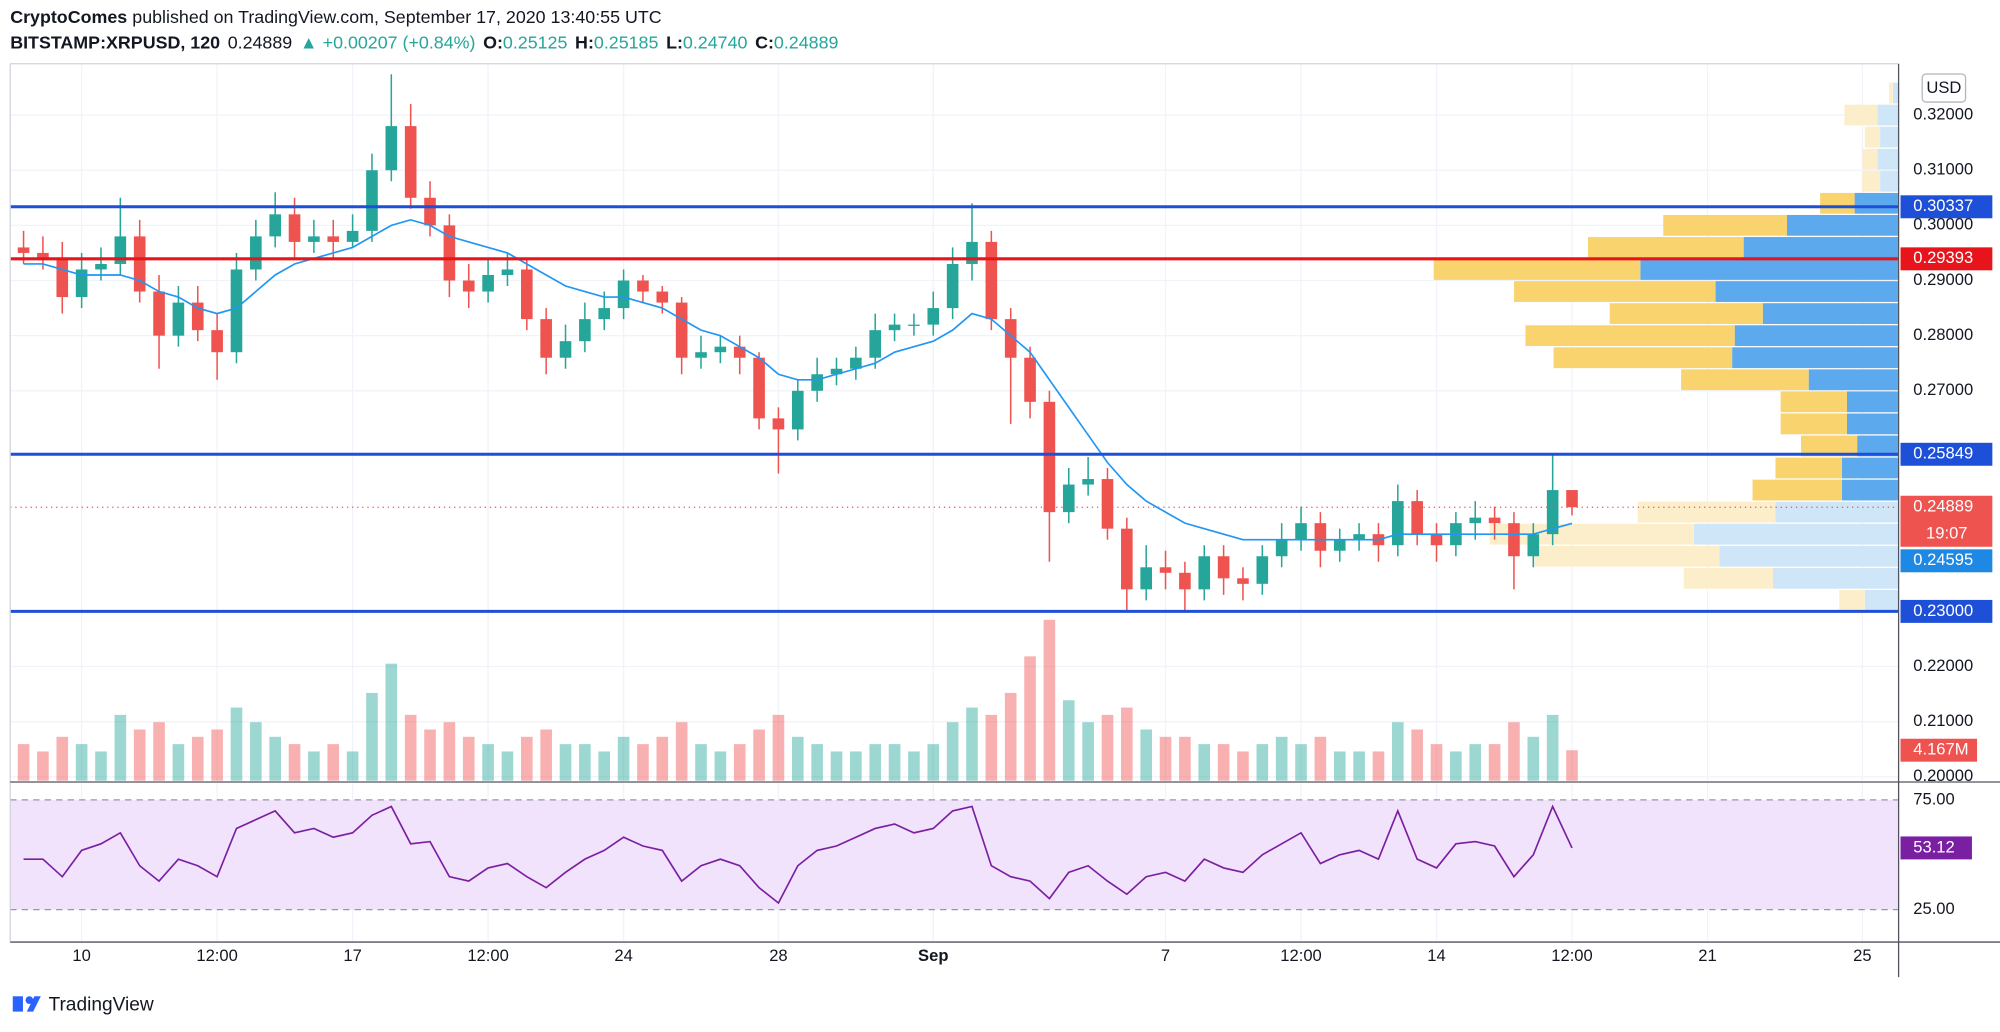  Describe the element at coordinates (1665, 346) in the screenshot. I see `volume-profile` at that location.